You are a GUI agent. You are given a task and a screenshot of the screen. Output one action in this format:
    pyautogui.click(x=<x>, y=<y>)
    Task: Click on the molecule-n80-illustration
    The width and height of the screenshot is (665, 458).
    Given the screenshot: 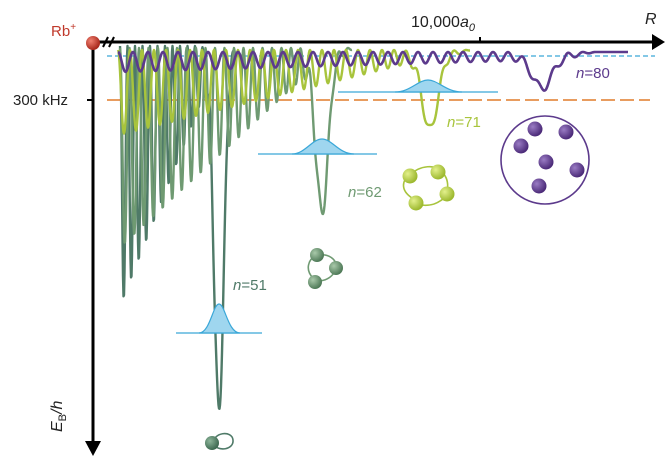 What is the action you would take?
    pyautogui.click(x=545, y=160)
    